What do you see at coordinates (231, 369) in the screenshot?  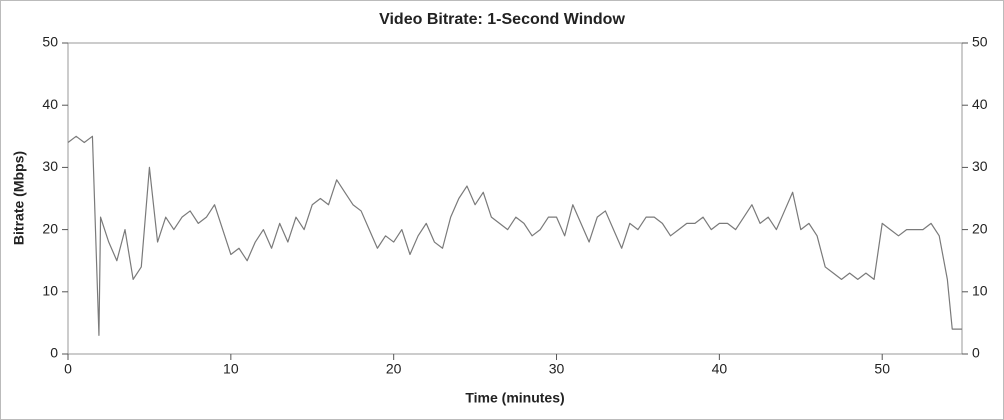 I see `x-tick-label: 10` at bounding box center [231, 369].